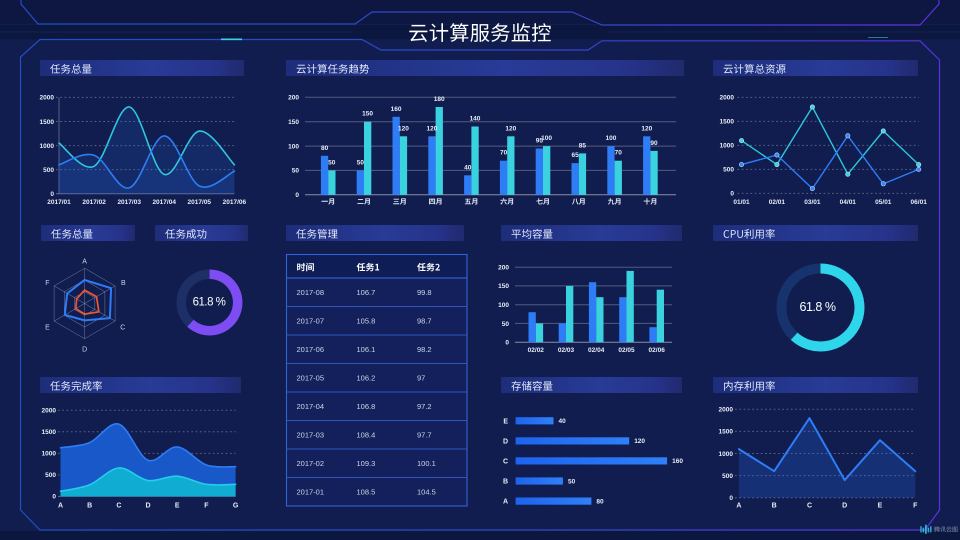  Describe the element at coordinates (424, 349) in the screenshot. I see `svg-text: 98.2` at that location.